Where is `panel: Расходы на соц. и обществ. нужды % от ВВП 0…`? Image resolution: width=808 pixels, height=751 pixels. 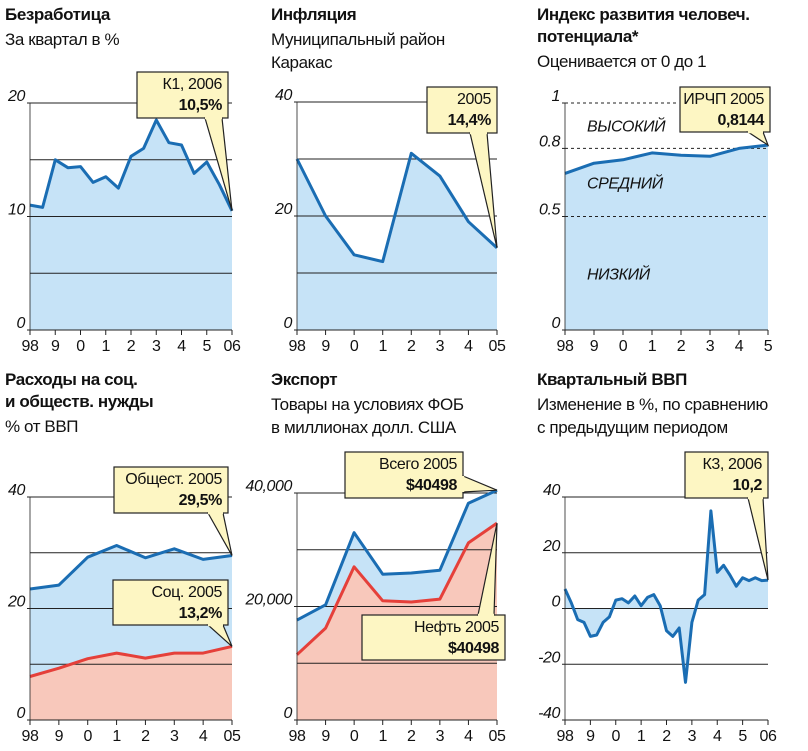 panel: Расходы на соц. и обществ. нужды % от ВВП 0… is located at coordinates (123, 557).